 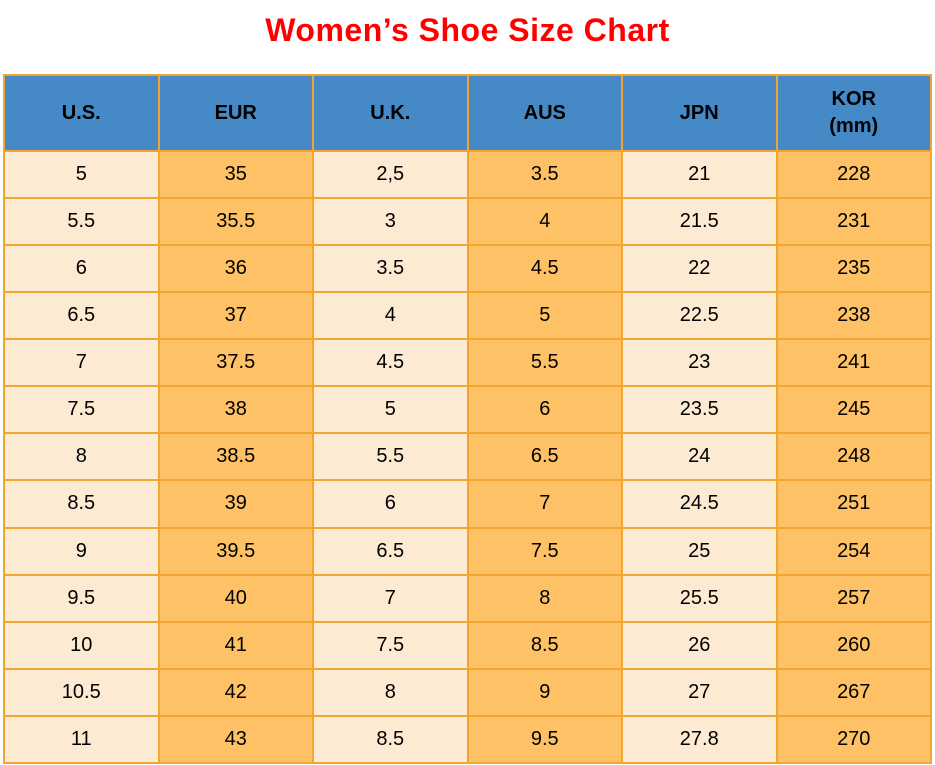 What do you see at coordinates (699, 645) in the screenshot?
I see `cell: 26` at bounding box center [699, 645].